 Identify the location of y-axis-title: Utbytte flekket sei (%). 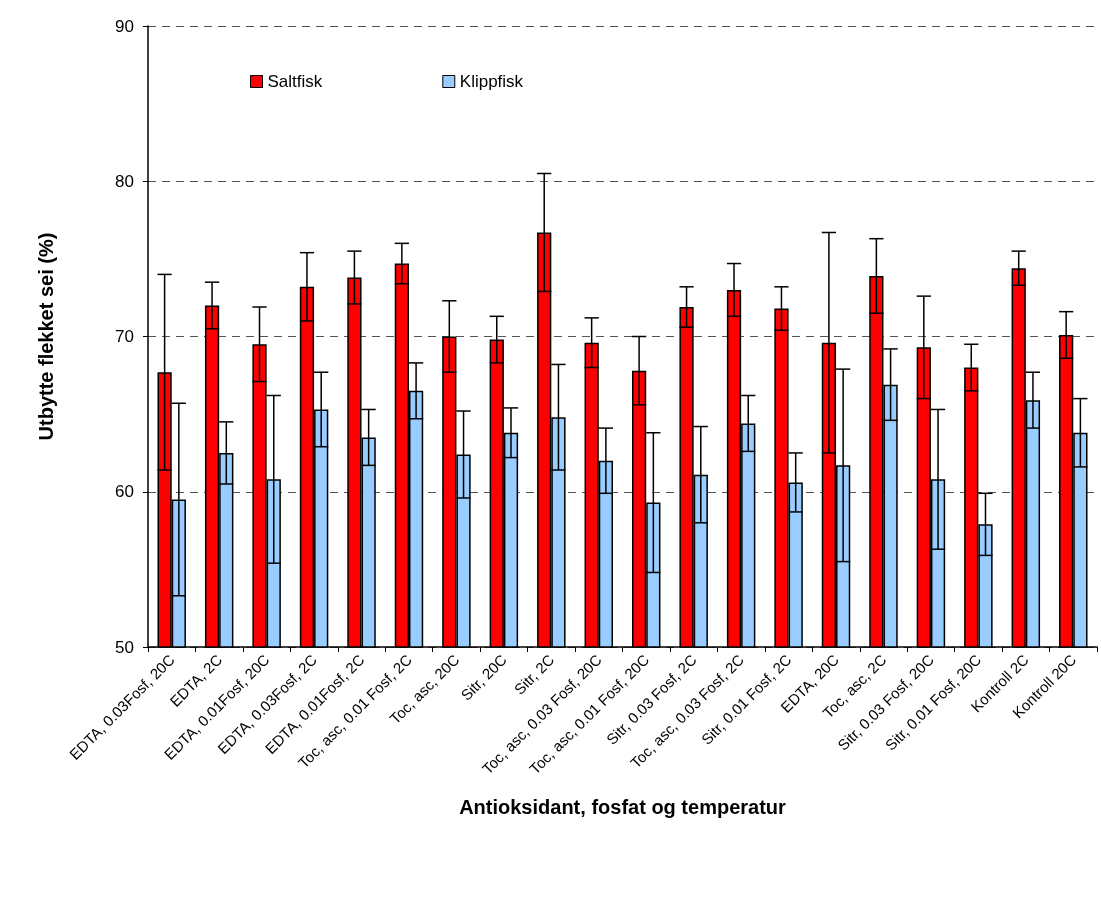
(46, 336).